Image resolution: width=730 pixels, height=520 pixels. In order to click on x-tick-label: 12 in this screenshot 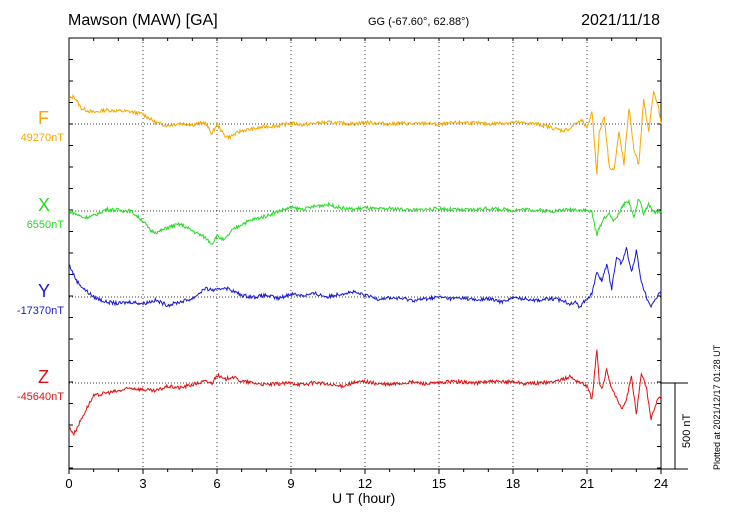, I will do `click(365, 483)`.